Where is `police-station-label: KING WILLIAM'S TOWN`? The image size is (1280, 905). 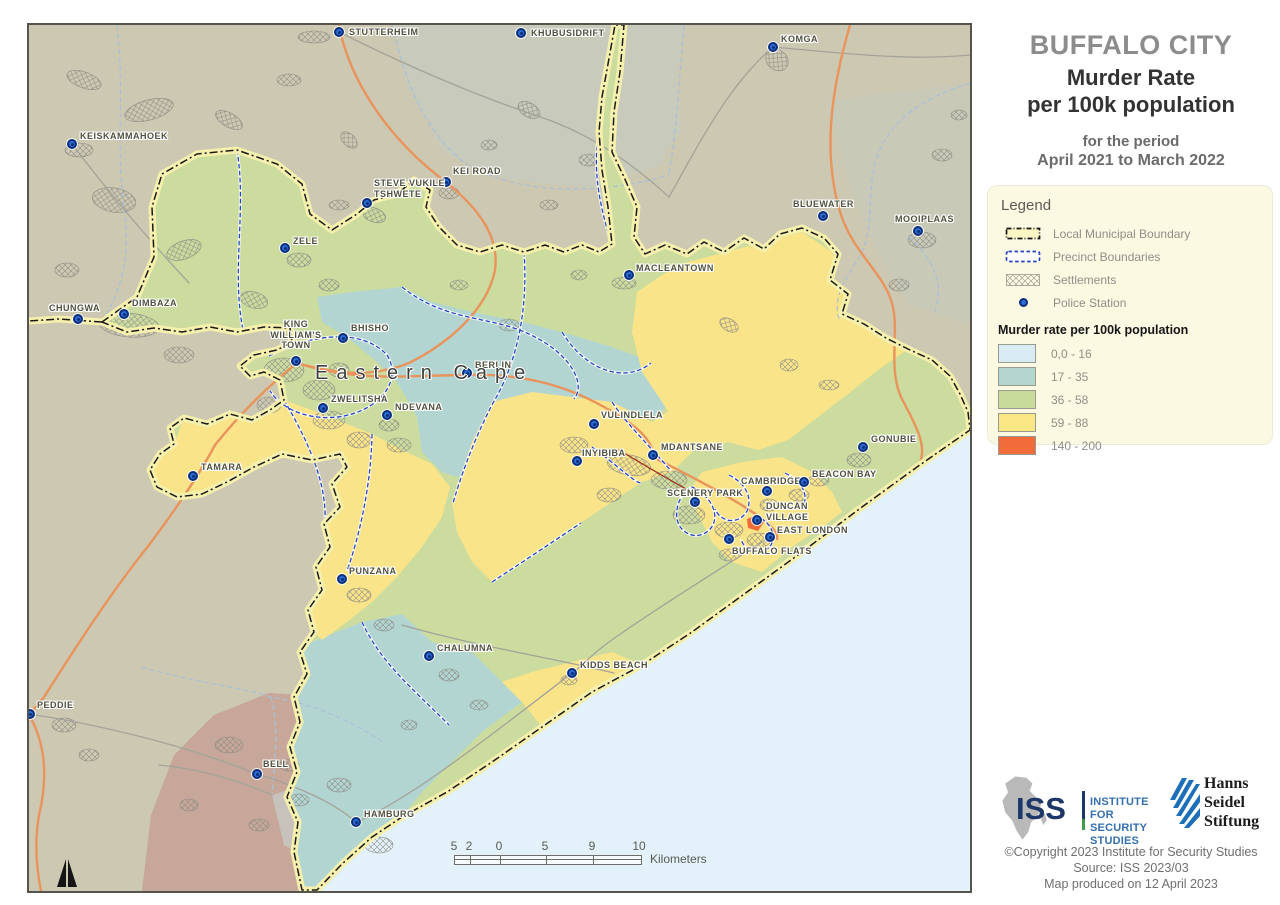 police-station-label: KING WILLIAM'S TOWN is located at coordinates (296, 334).